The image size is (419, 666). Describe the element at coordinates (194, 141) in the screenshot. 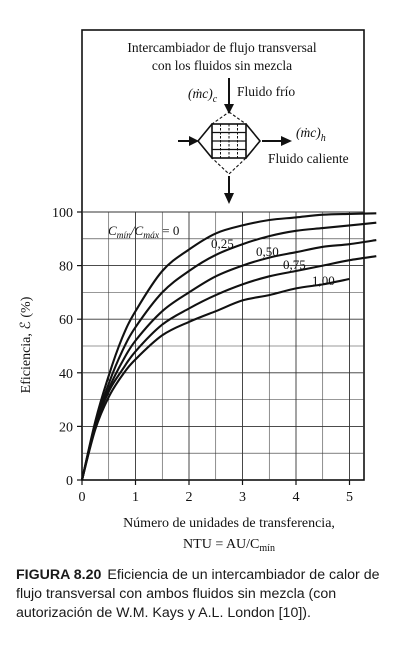

I see `hot-arrow-in-head` at that location.